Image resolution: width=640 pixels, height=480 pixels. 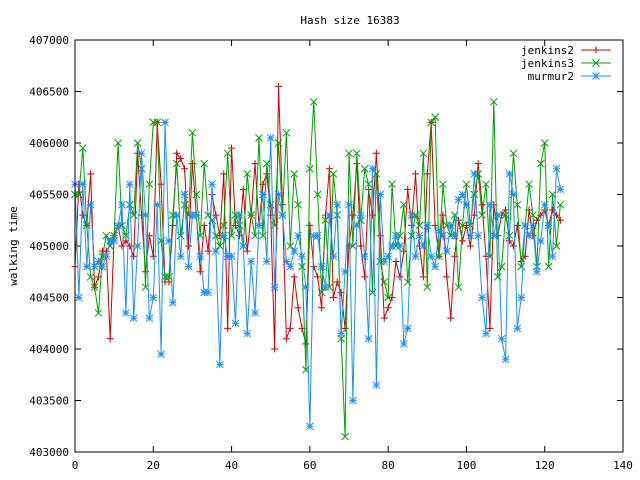 I want to click on x-tick-label: 140, so click(x=623, y=465).